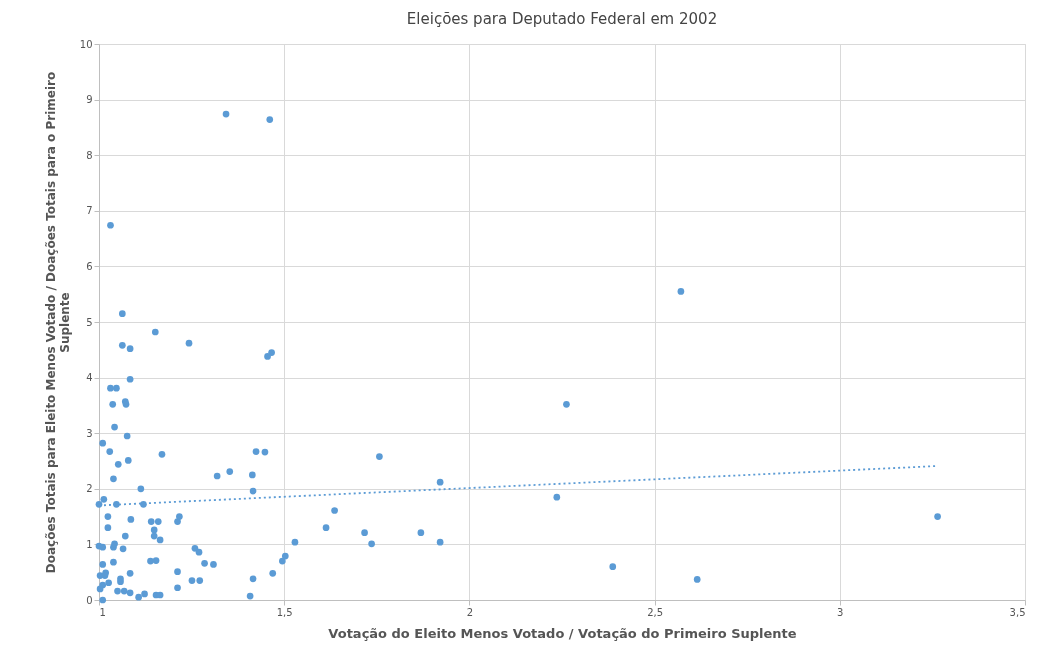 Image resolution: width=1062 pixels, height=668 pixels. What do you see at coordinates (89, 544) in the screenshot?
I see `y-tick-label: 1` at bounding box center [89, 544].